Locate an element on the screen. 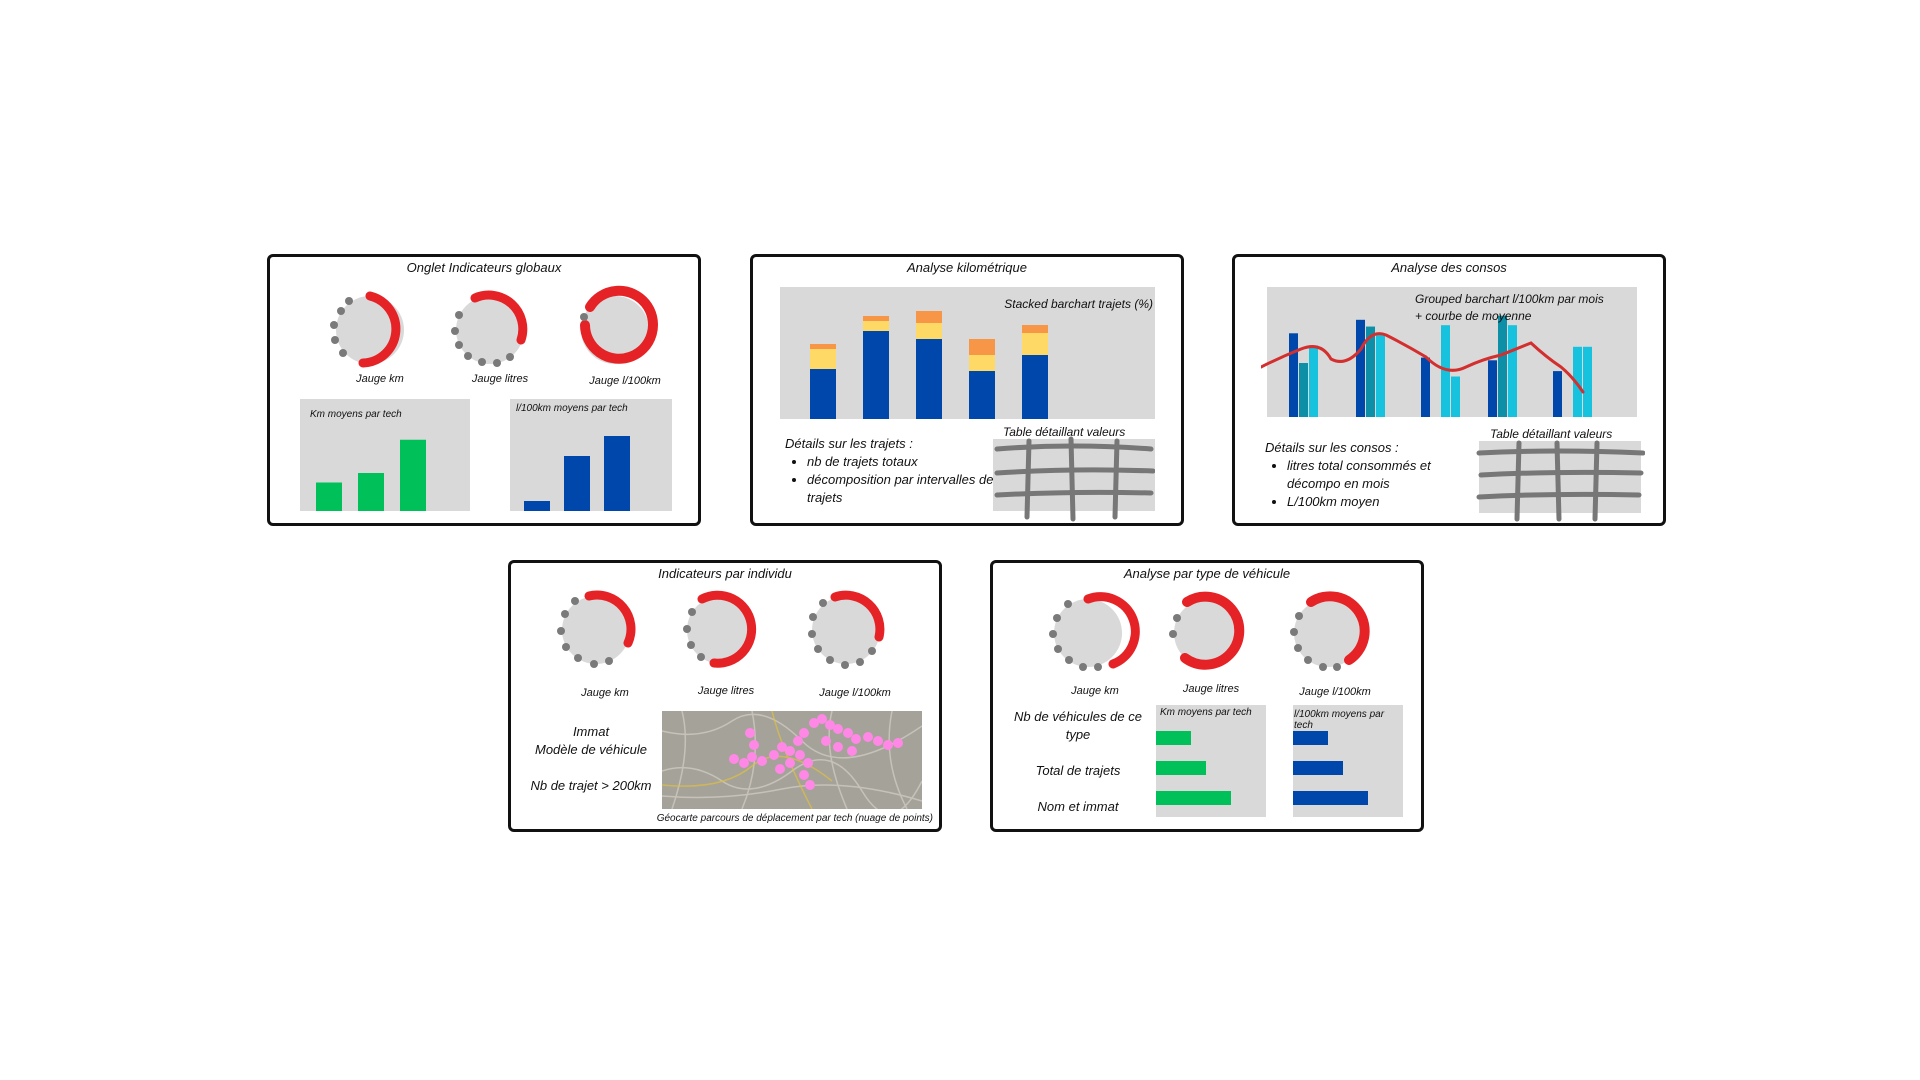 Image resolution: width=1920 pixels, height=1080 pixels. chart-caption-line: + courbe de moyenne is located at coordinates (1473, 316).